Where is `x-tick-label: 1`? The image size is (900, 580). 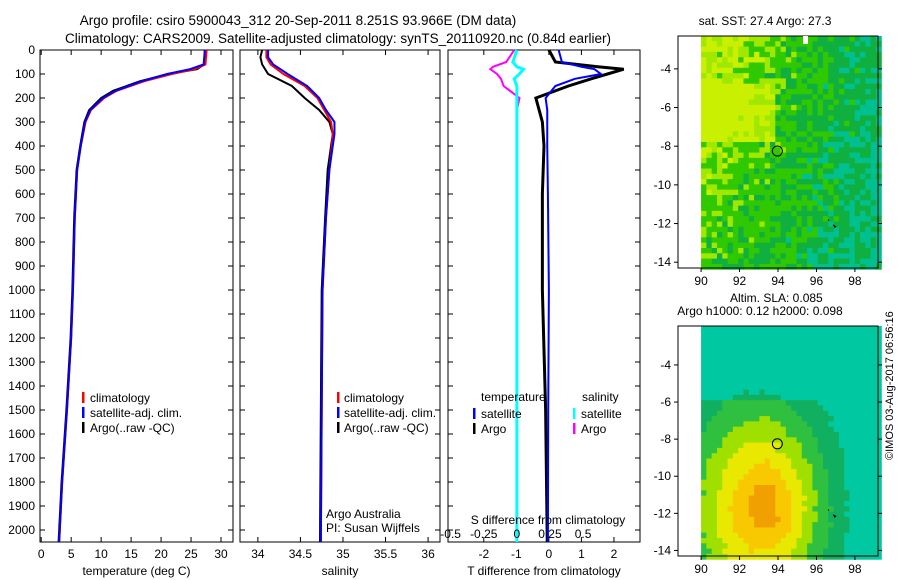
x-tick-label: 1 is located at coordinates (581, 554).